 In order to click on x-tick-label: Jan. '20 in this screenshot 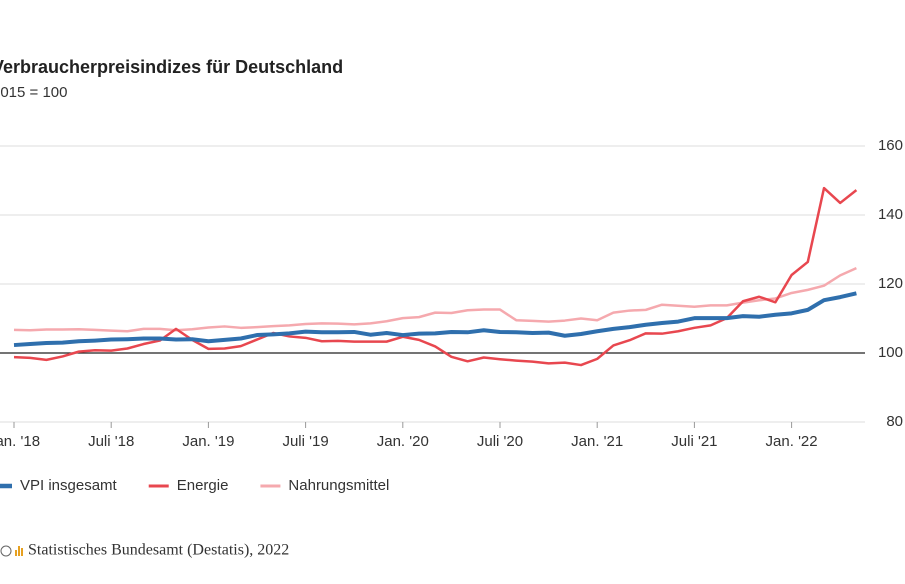, I will do `click(403, 441)`.